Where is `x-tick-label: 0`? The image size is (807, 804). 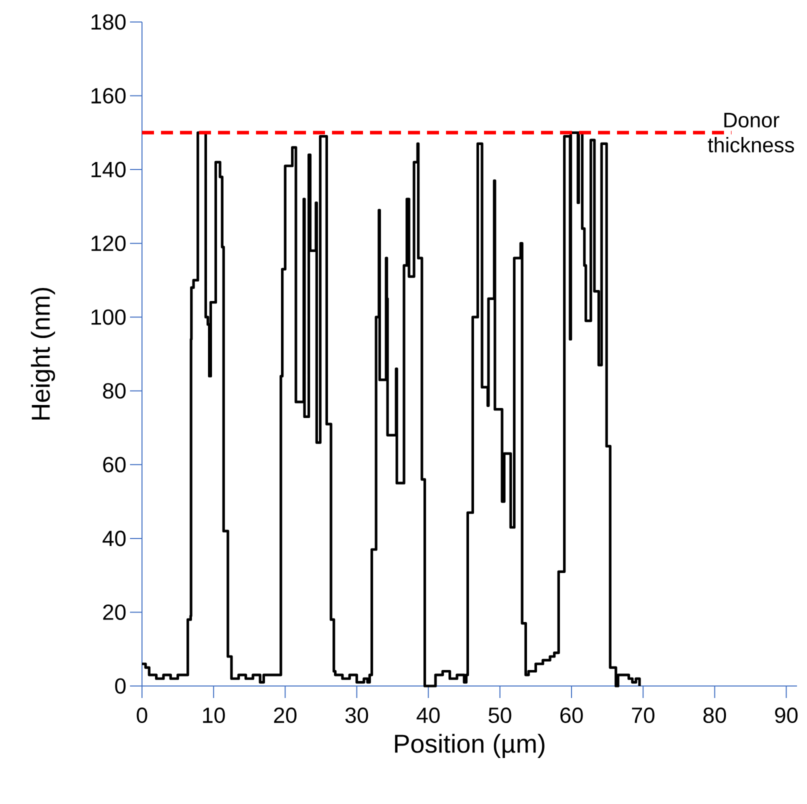
x-tick-label: 0 is located at coordinates (142, 716).